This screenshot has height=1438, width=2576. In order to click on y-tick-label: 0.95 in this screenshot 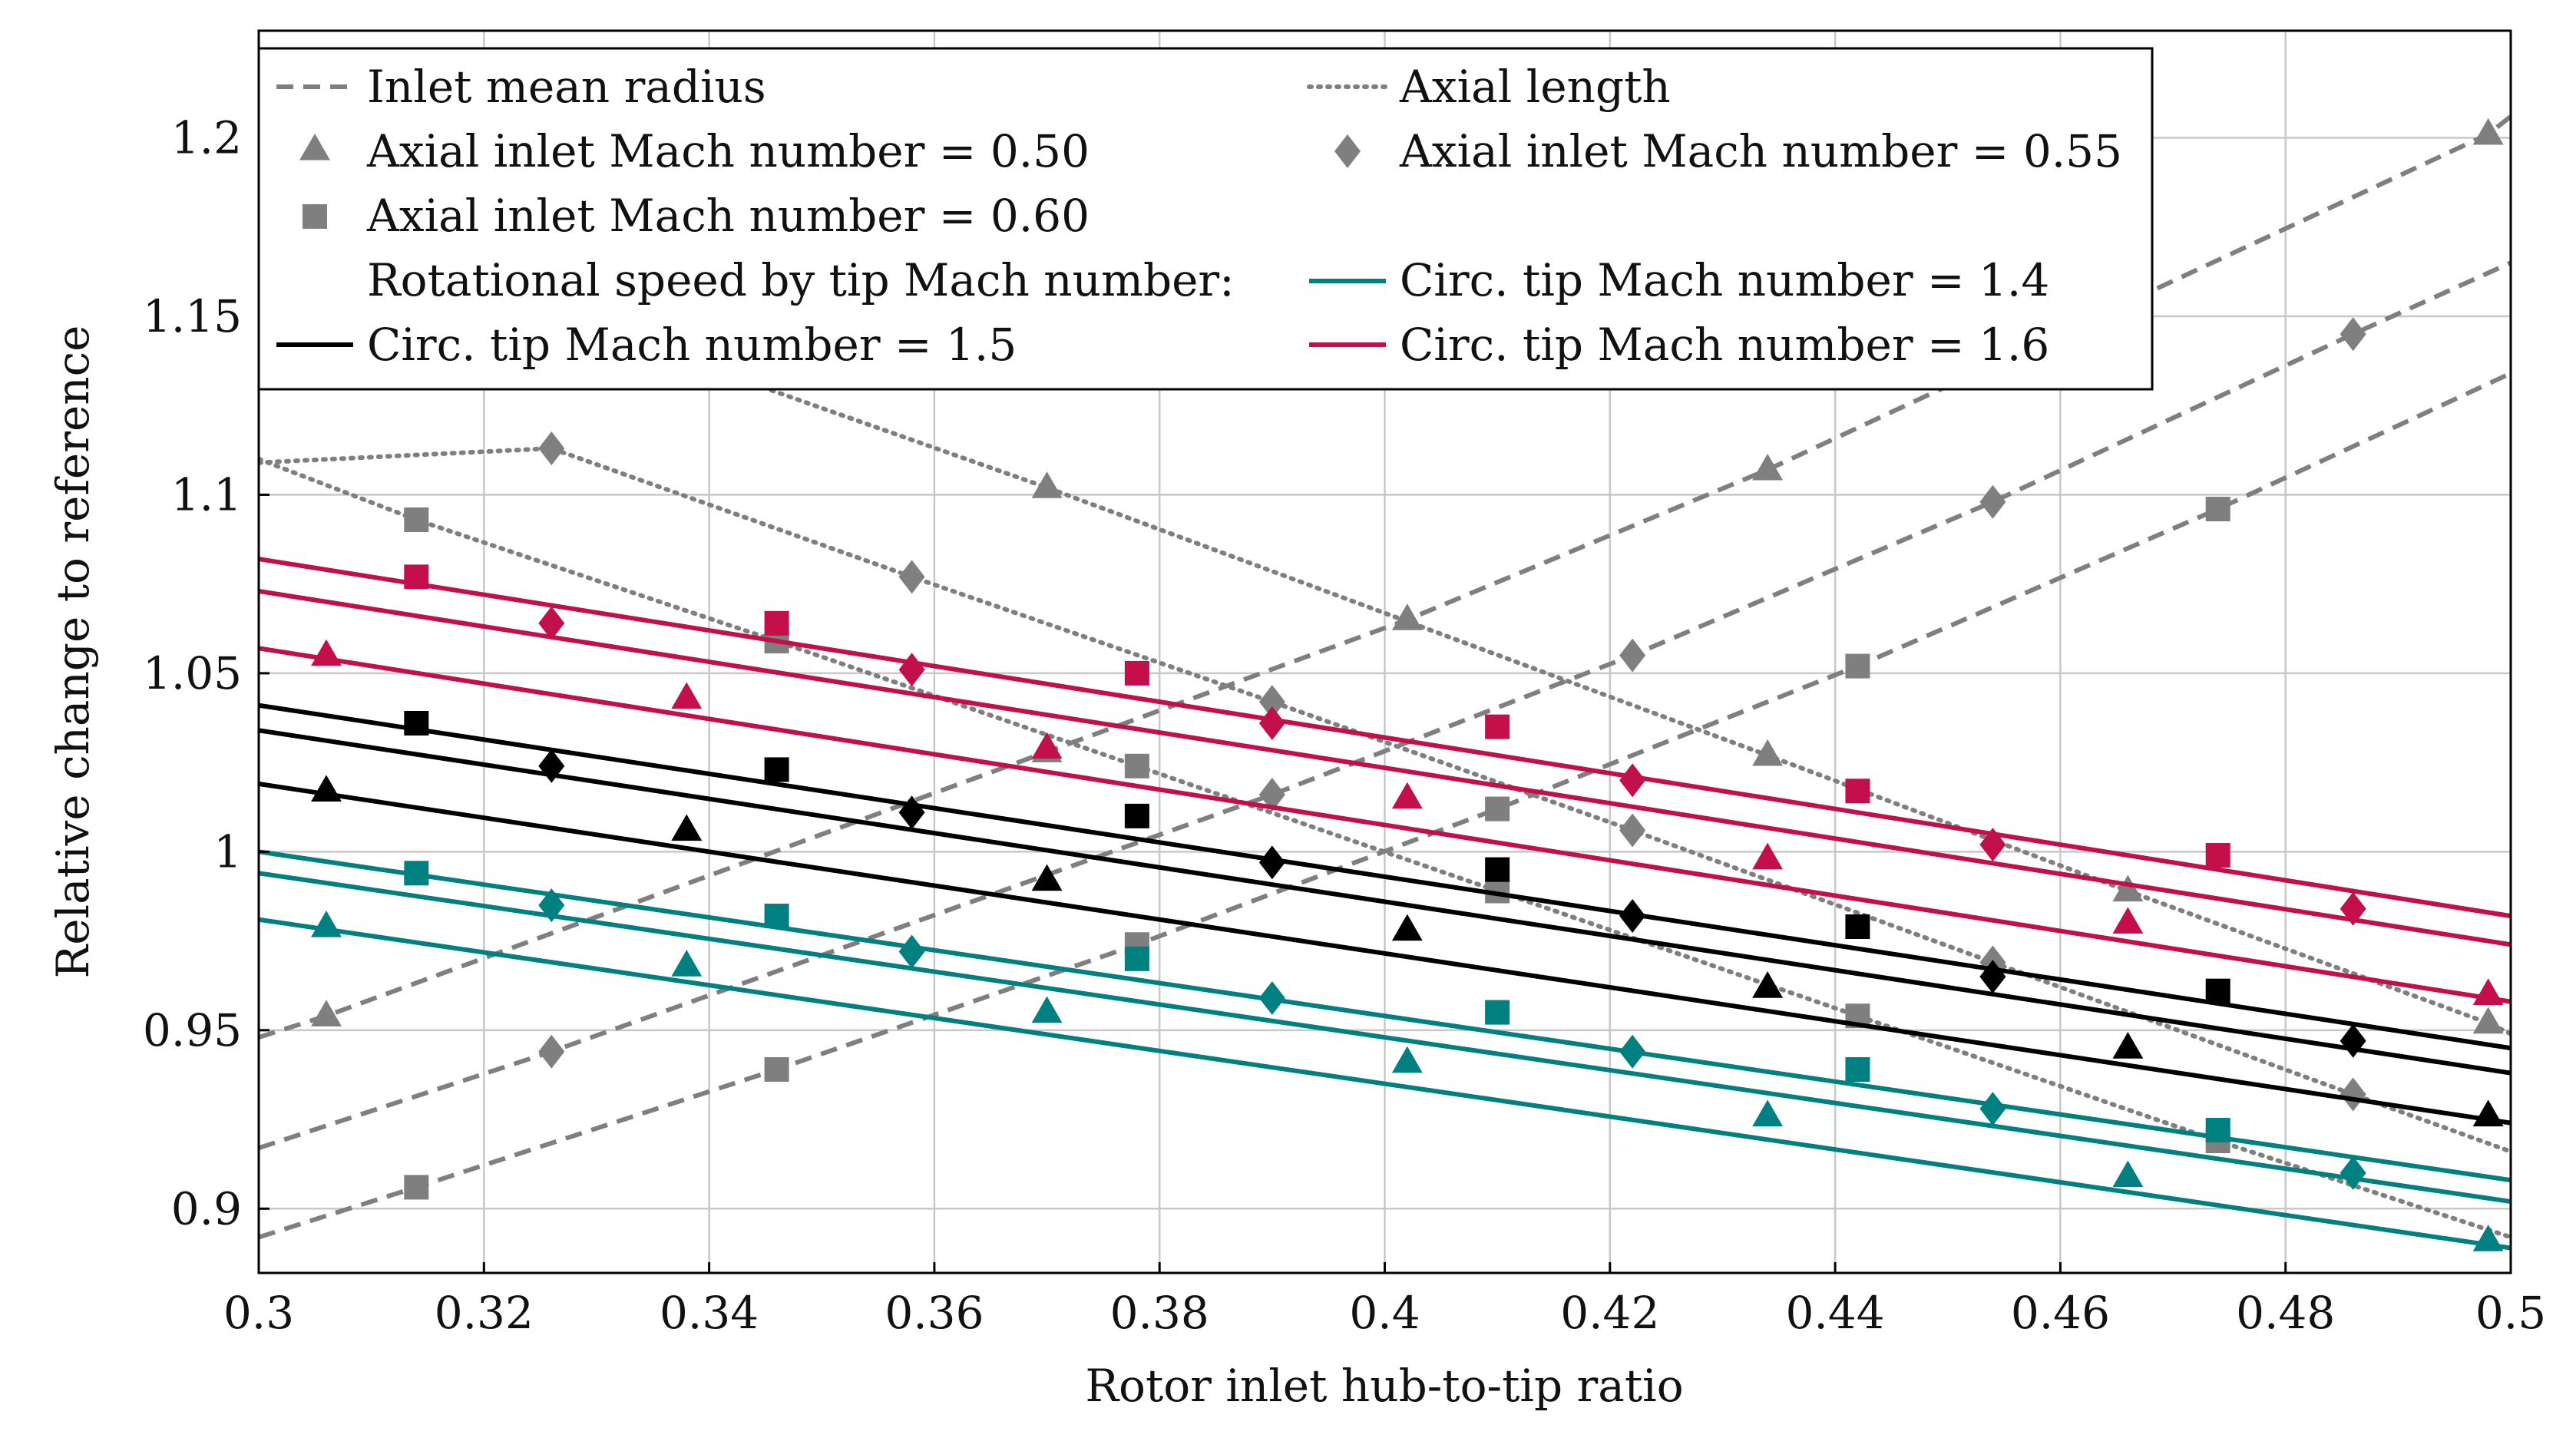, I will do `click(192, 1030)`.